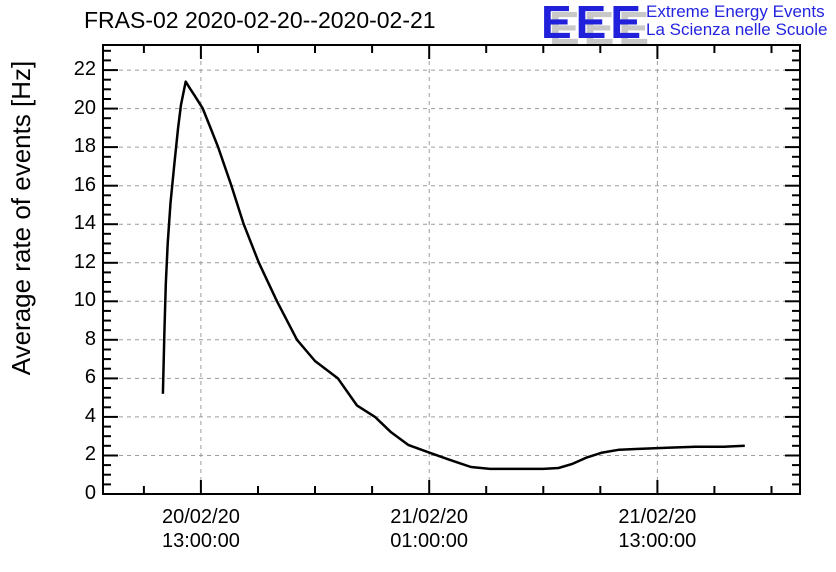 This screenshot has height=572, width=836. Describe the element at coordinates (84, 300) in the screenshot. I see `y-tick-label: 10` at that location.